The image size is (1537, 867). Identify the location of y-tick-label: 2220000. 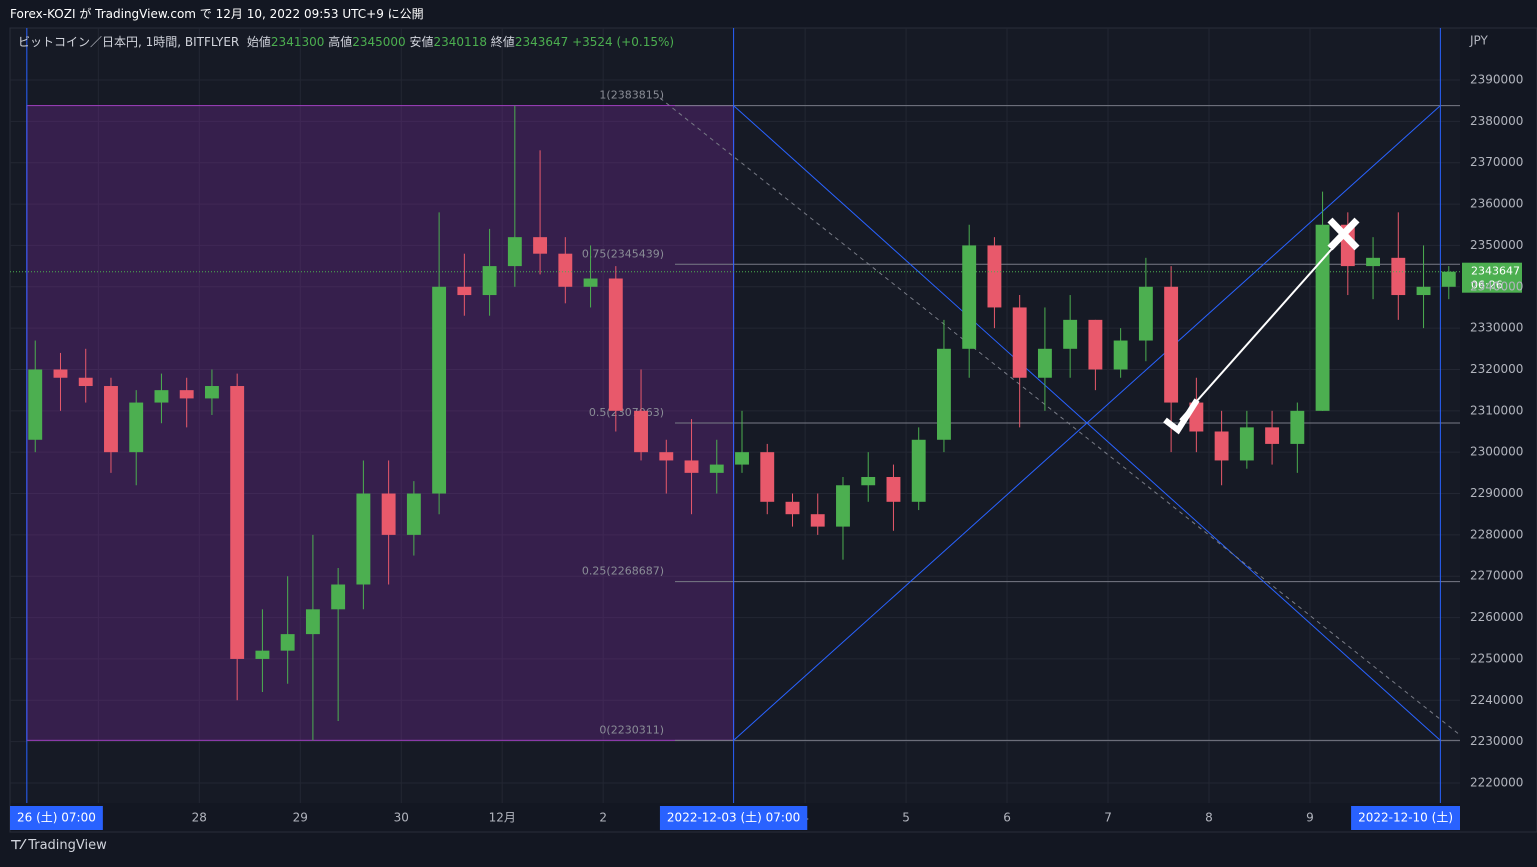
(1496, 782).